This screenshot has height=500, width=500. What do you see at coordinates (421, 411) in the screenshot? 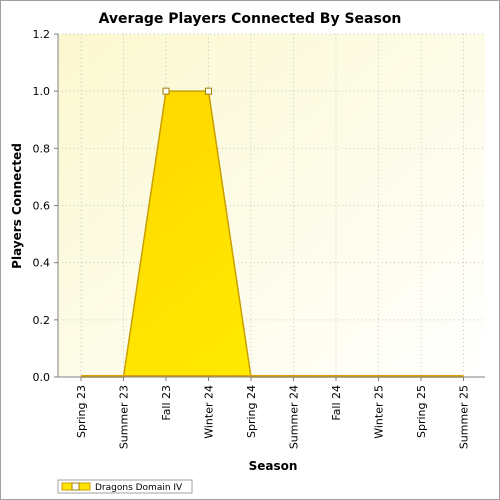
I see `x-tick-label: Spring 25` at bounding box center [421, 411].